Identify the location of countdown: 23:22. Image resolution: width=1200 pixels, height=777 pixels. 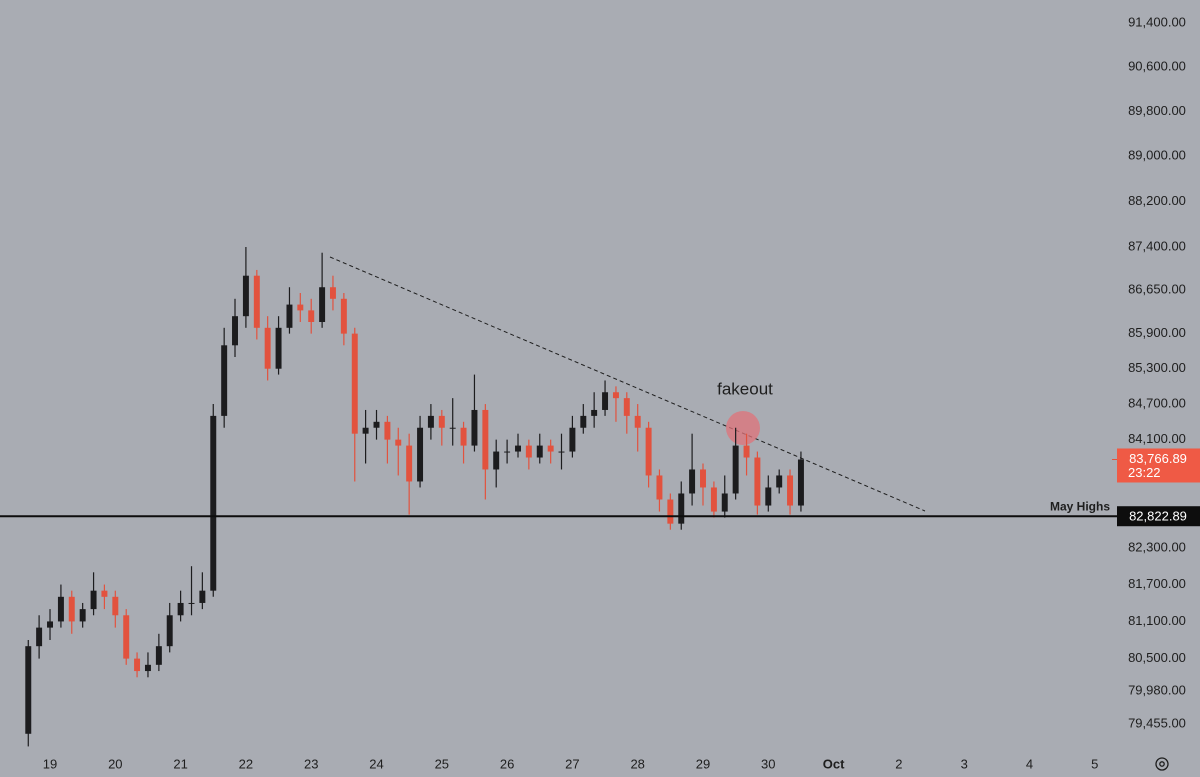
(1144, 472).